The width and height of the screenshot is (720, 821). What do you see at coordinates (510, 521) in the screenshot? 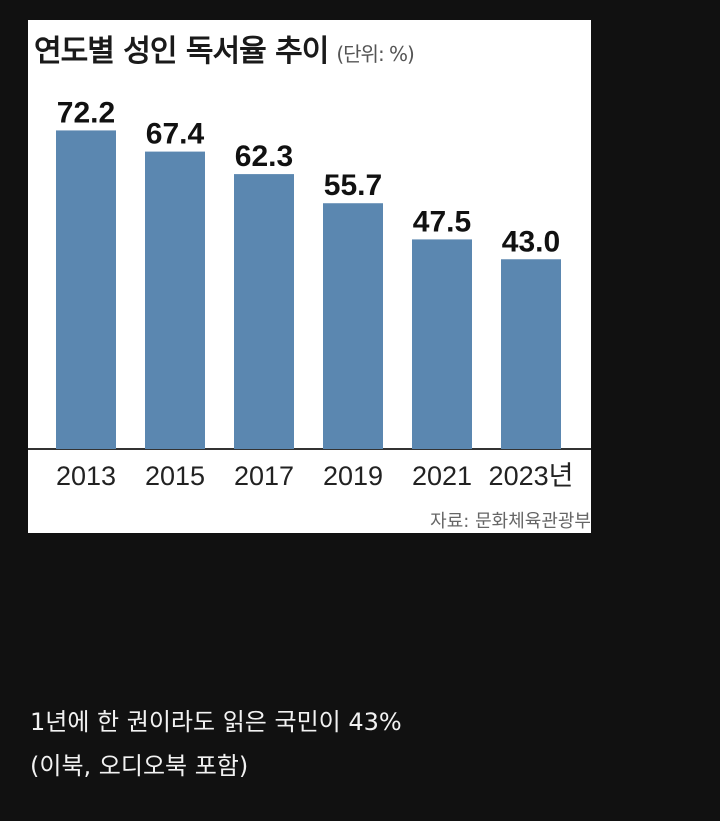
I see `chart-source: 자료: 문화체육관광부` at bounding box center [510, 521].